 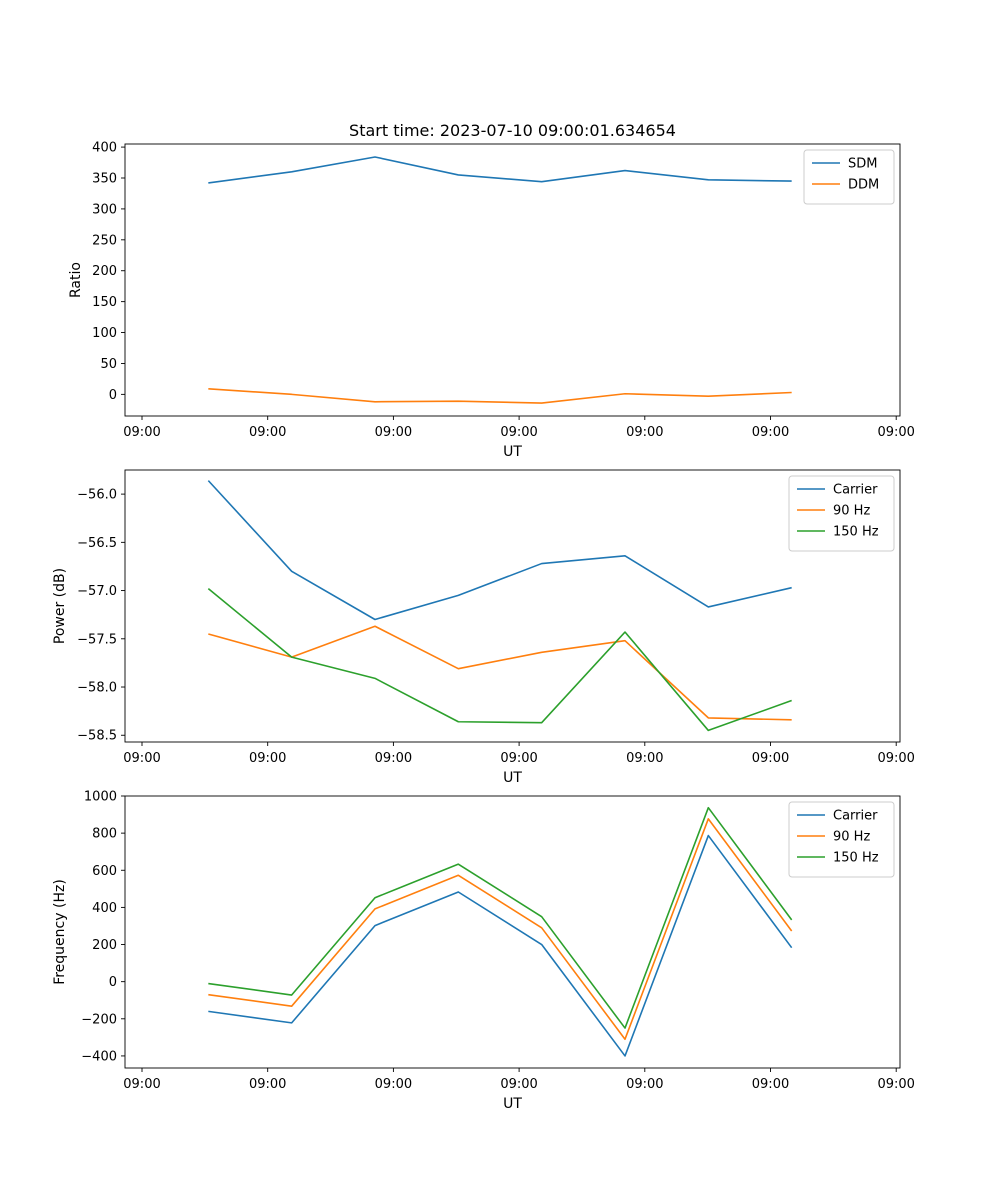 I want to click on y-tick-label: 150, so click(x=104, y=302).